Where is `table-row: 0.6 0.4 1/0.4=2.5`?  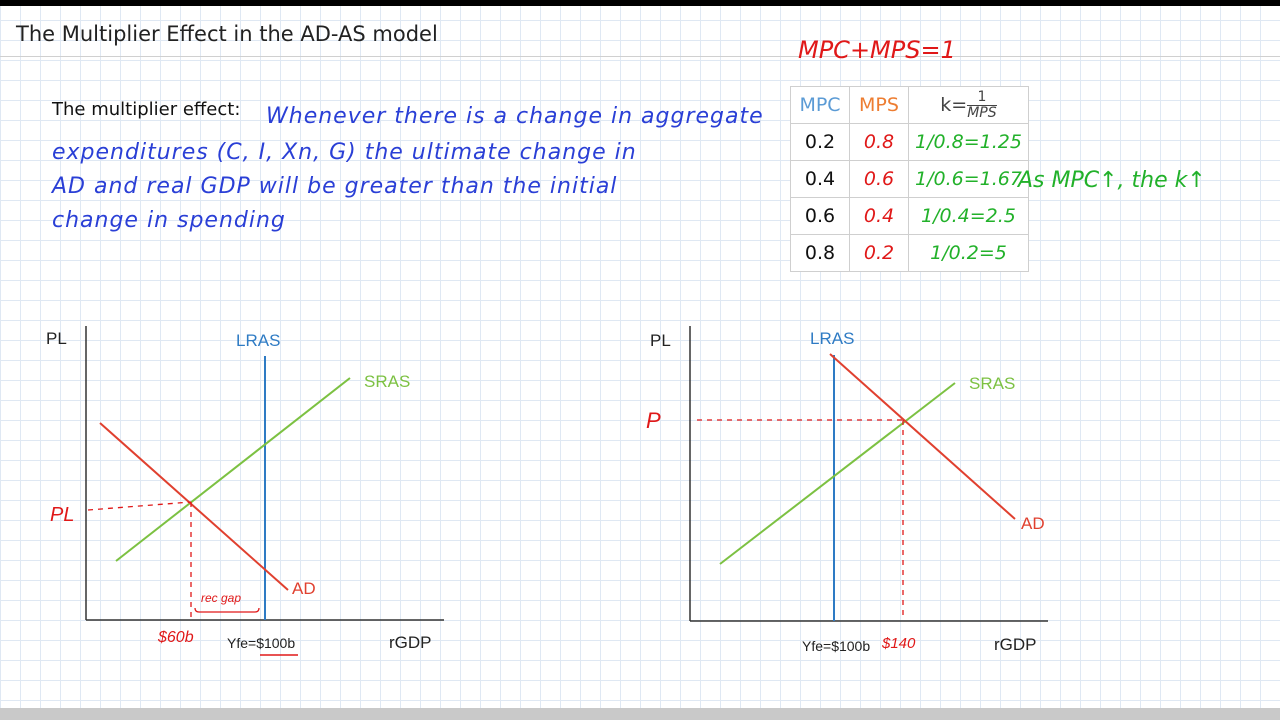
table-row: 0.6 0.4 1/0.4=2.5 is located at coordinates (909, 216).